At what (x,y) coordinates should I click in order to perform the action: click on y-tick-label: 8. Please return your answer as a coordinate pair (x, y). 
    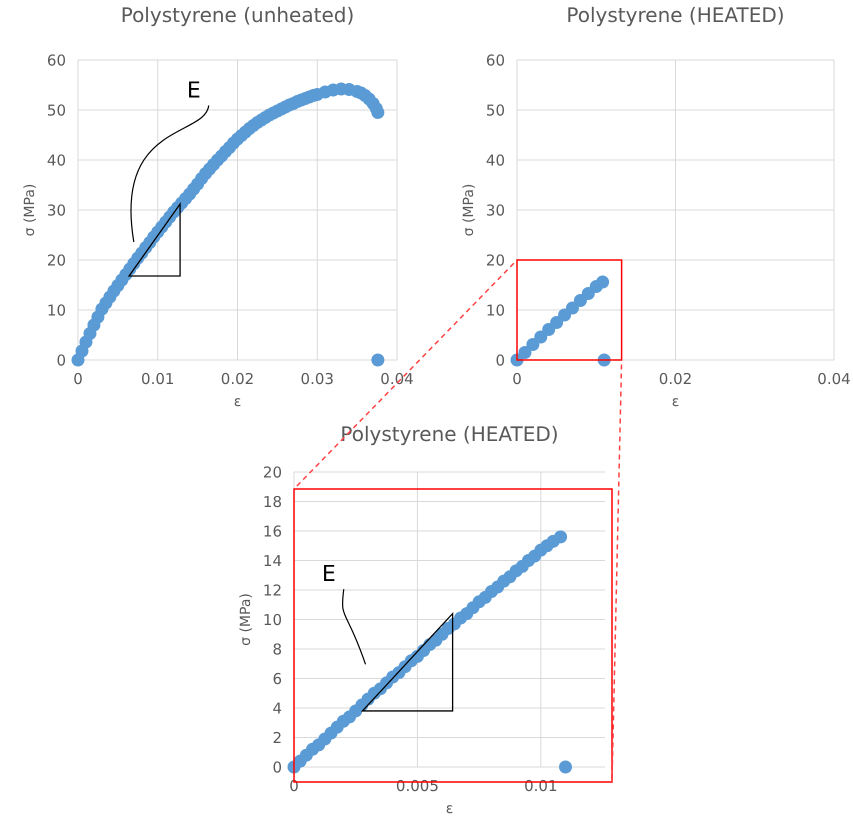
    Looking at the image, I should click on (277, 649).